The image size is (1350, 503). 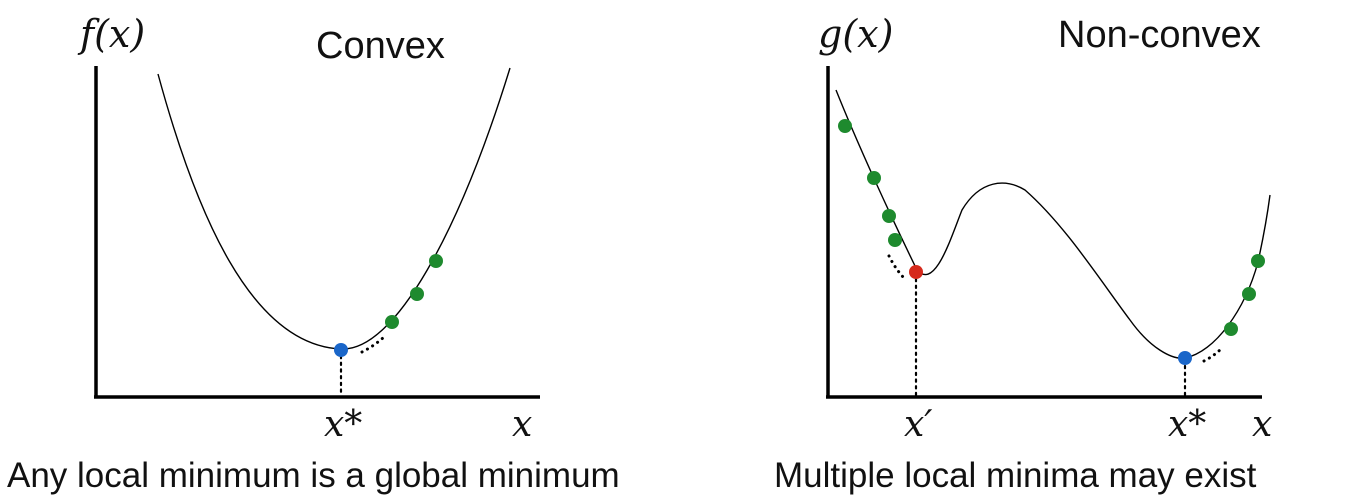 What do you see at coordinates (1159, 35) in the screenshot?
I see `nonconvex-title: Non-convex` at bounding box center [1159, 35].